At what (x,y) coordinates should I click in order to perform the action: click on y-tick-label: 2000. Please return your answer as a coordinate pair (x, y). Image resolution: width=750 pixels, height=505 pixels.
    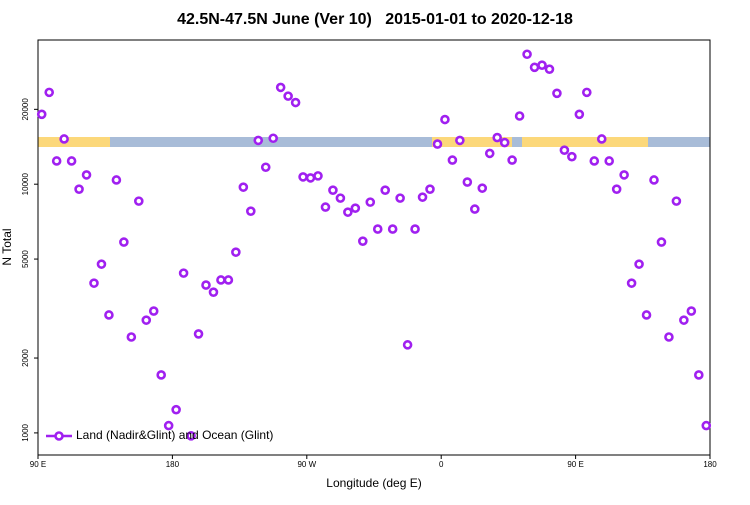
    Looking at the image, I should click on (25, 358).